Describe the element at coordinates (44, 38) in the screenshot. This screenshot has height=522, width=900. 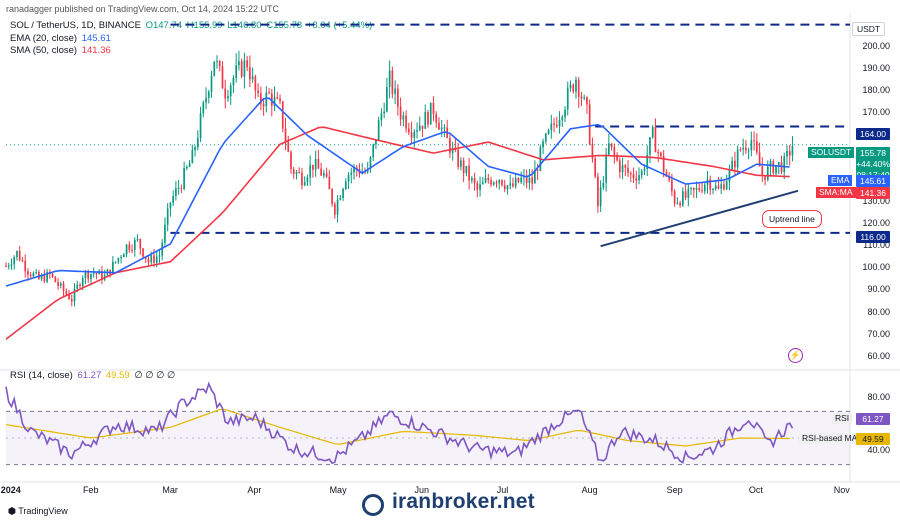
I see `ema-label: EMA (20, close)` at that location.